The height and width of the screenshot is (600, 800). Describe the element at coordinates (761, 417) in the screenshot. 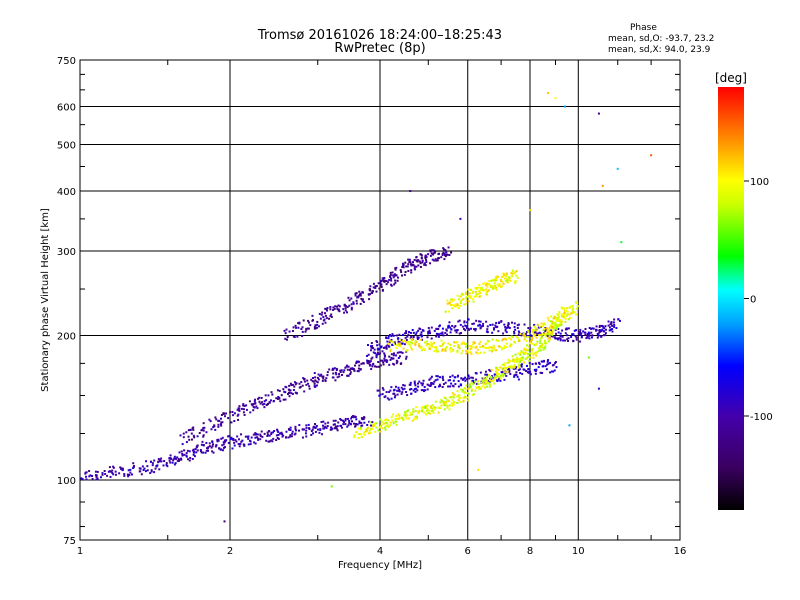

I see `colorbar-tick-label: -100` at that location.